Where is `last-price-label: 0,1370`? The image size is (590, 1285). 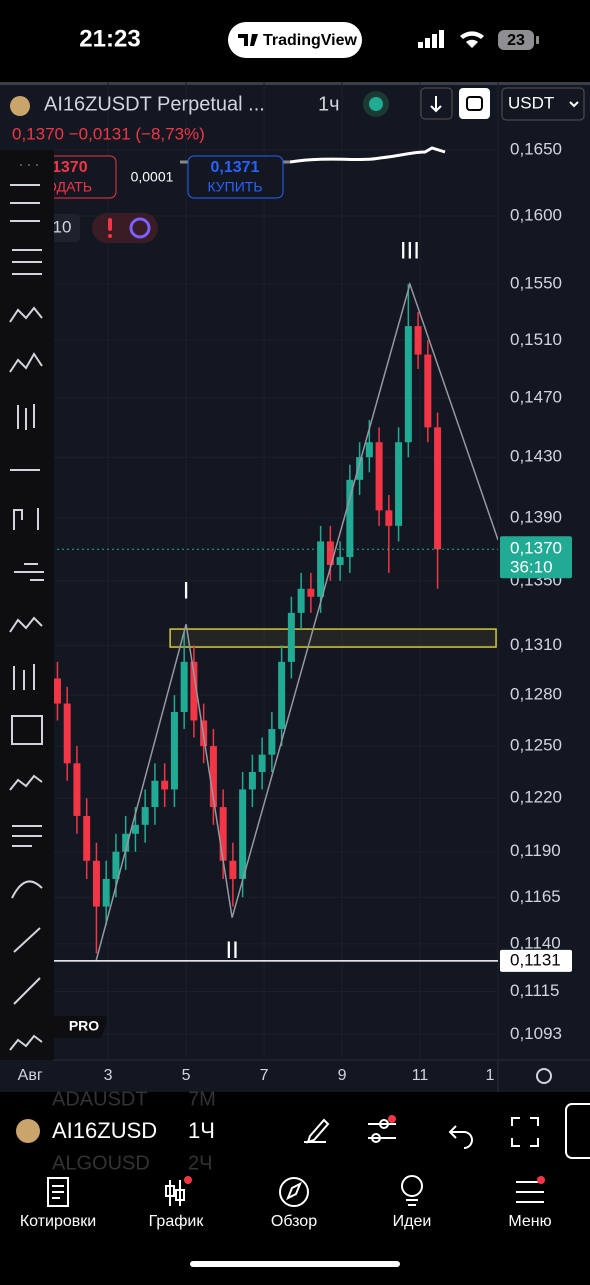
last-price-label: 0,1370 is located at coordinates (536, 548).